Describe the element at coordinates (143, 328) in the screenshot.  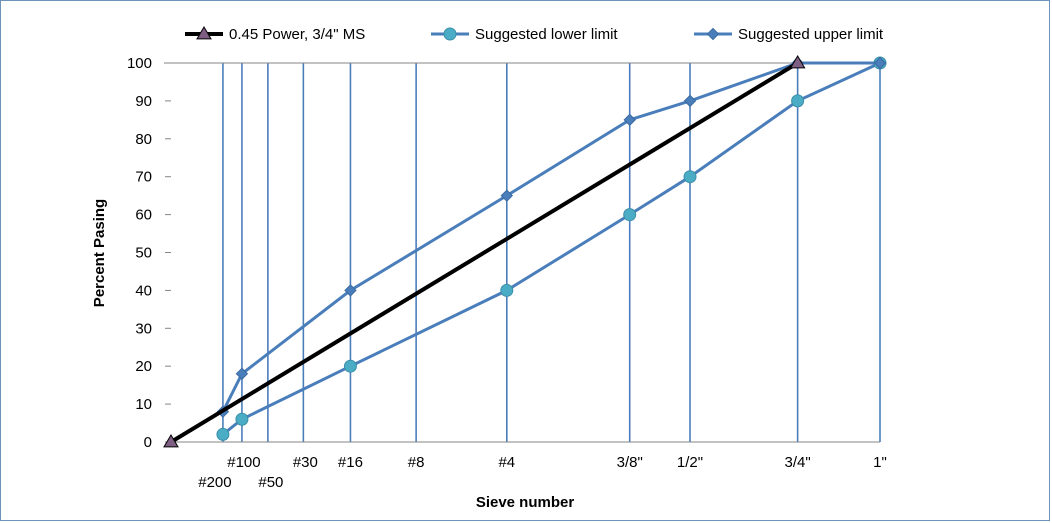
I see `y-tick-label: 30` at that location.